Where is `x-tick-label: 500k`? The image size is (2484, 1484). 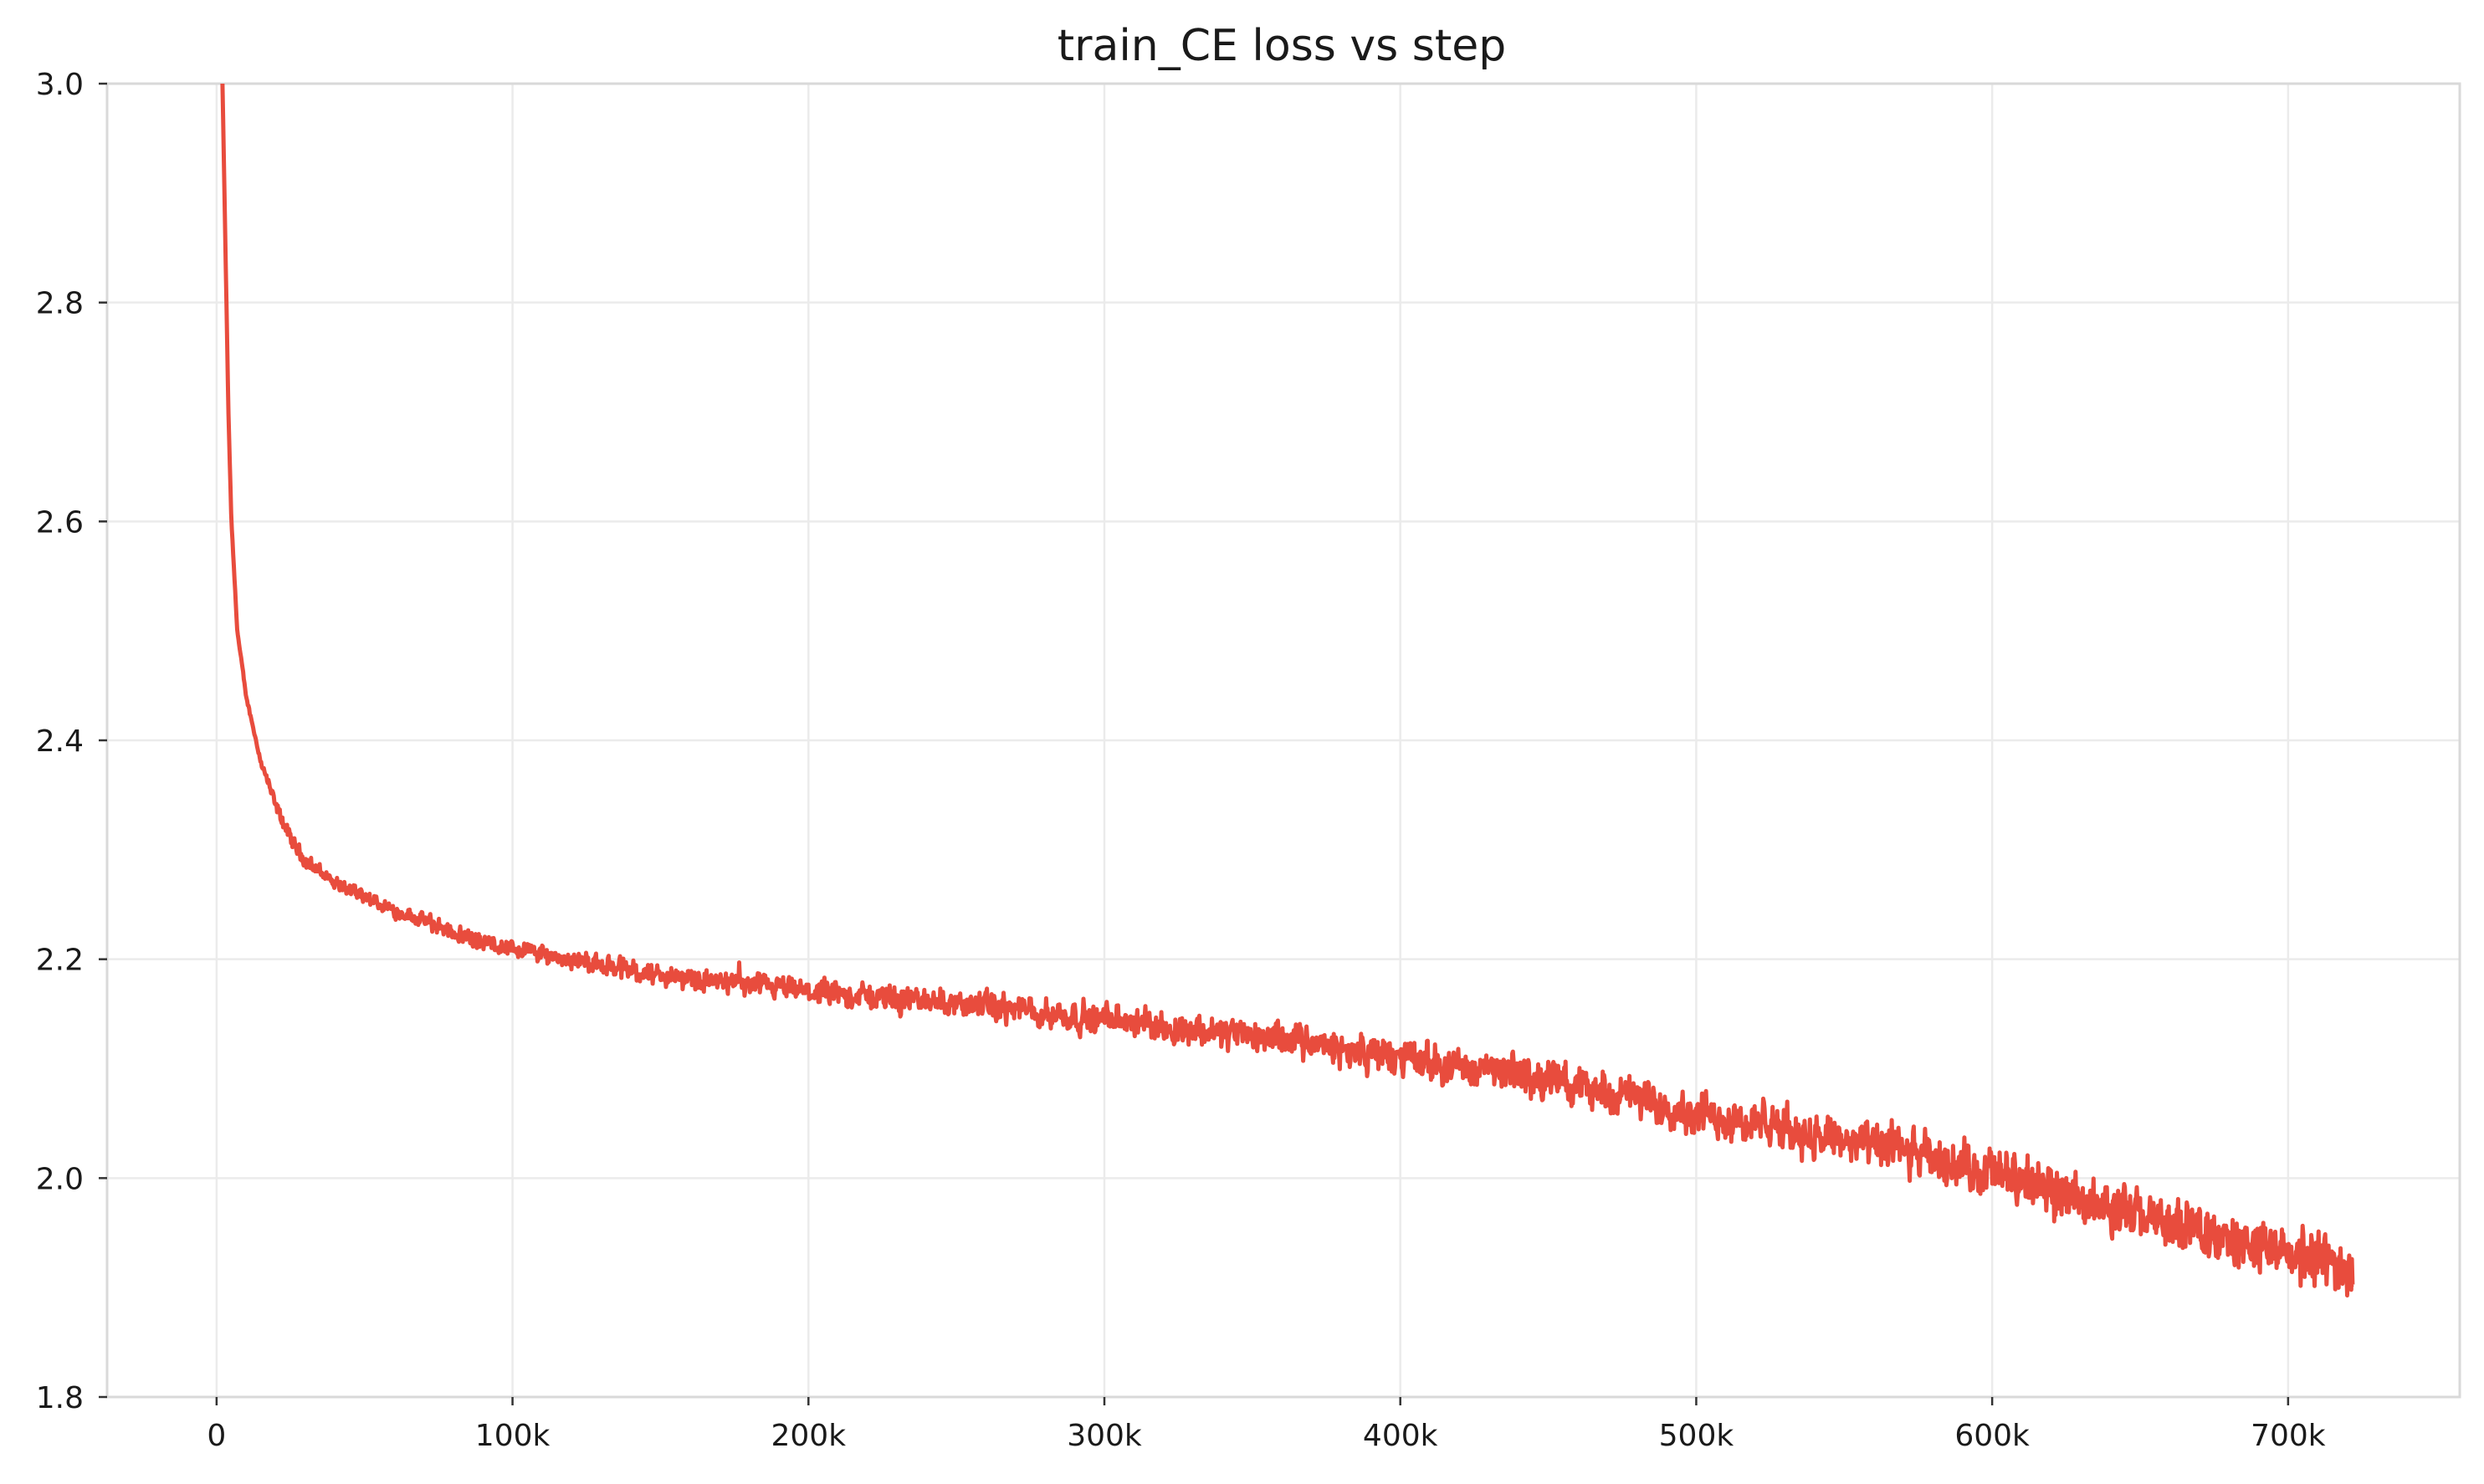
x-tick-label: 500k is located at coordinates (1696, 1436).